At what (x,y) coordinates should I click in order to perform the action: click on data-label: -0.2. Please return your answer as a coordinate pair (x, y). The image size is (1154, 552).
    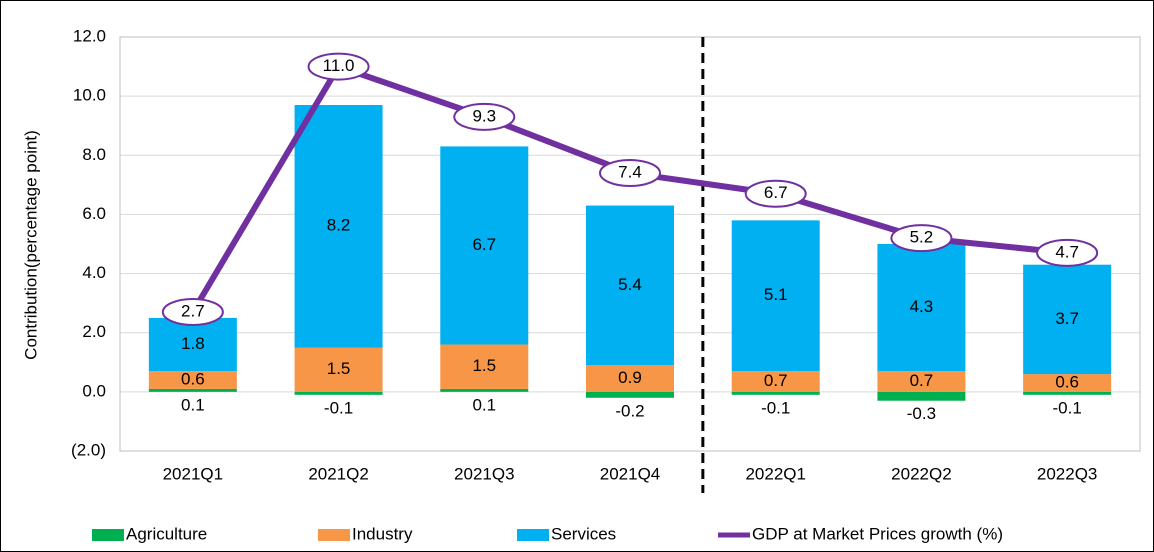
    Looking at the image, I should click on (629, 410).